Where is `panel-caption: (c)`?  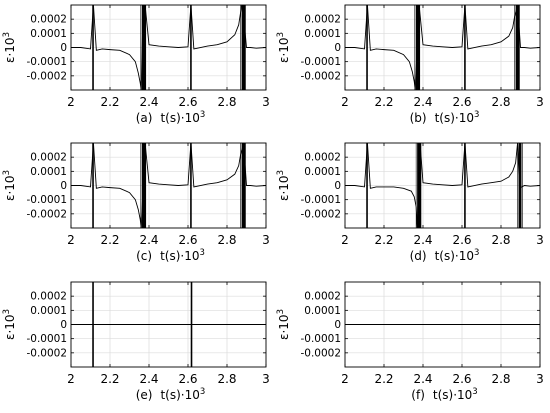
panel-caption: (c) is located at coordinates (144, 256).